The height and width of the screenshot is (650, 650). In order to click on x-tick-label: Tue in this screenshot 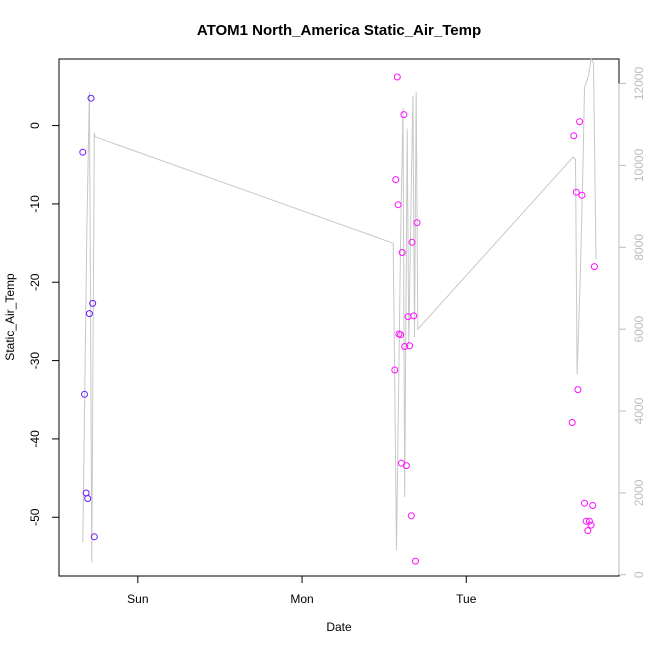, I will do `click(466, 599)`.